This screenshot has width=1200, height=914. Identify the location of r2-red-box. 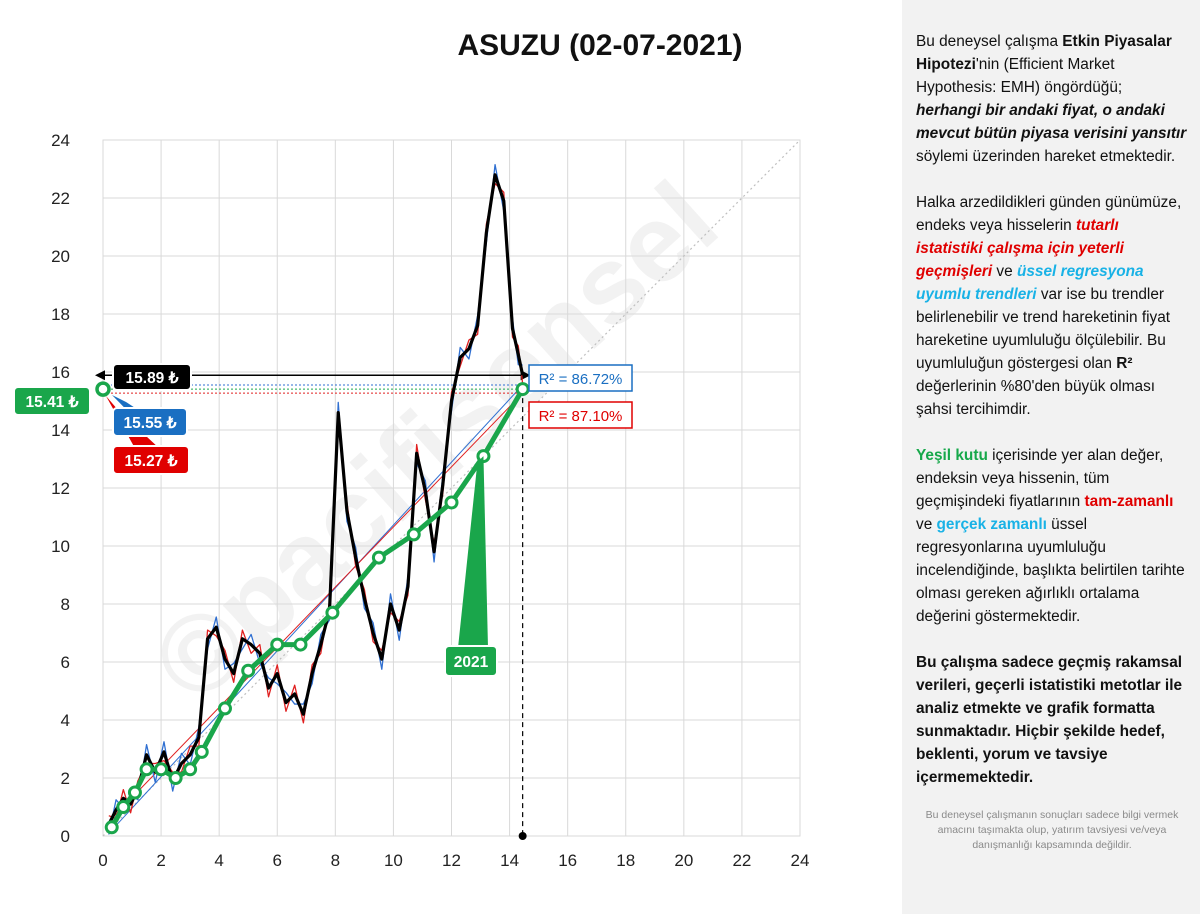
(580, 415).